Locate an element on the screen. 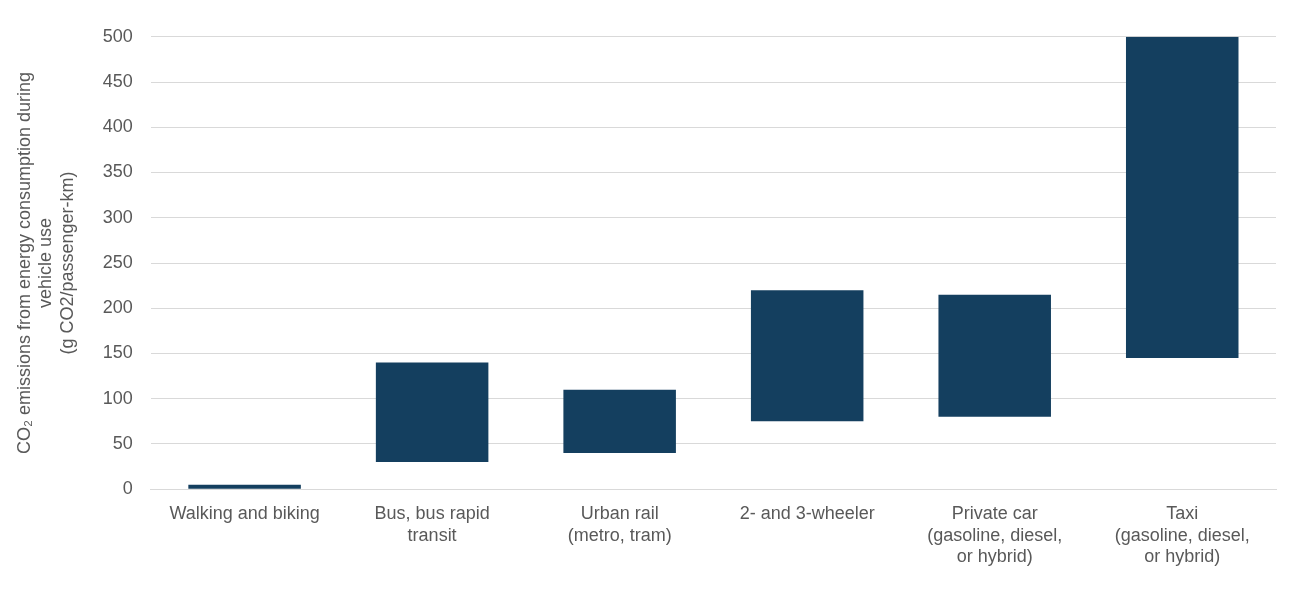  y-tick-label: 450 is located at coordinates (117, 81).